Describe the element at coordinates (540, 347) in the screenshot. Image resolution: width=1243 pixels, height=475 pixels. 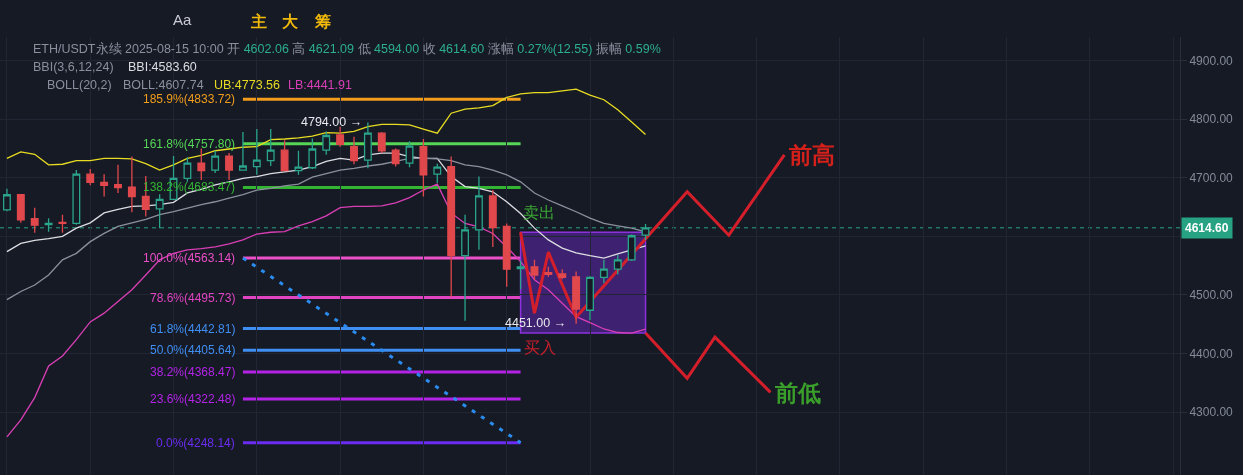
I see `annotation: 买入` at that location.